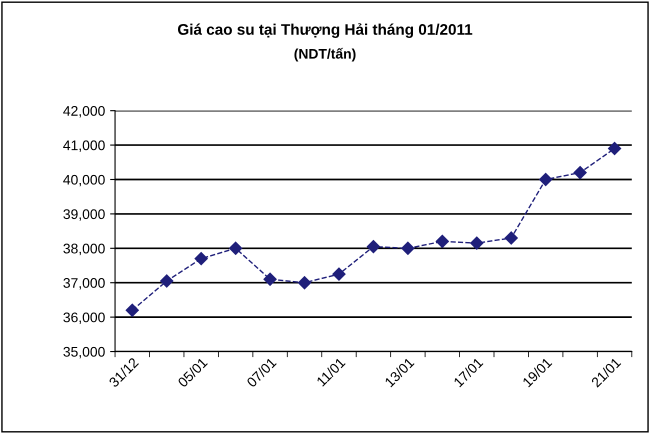  What do you see at coordinates (84, 112) in the screenshot?
I see `y-tick-label: 42,000` at bounding box center [84, 112].